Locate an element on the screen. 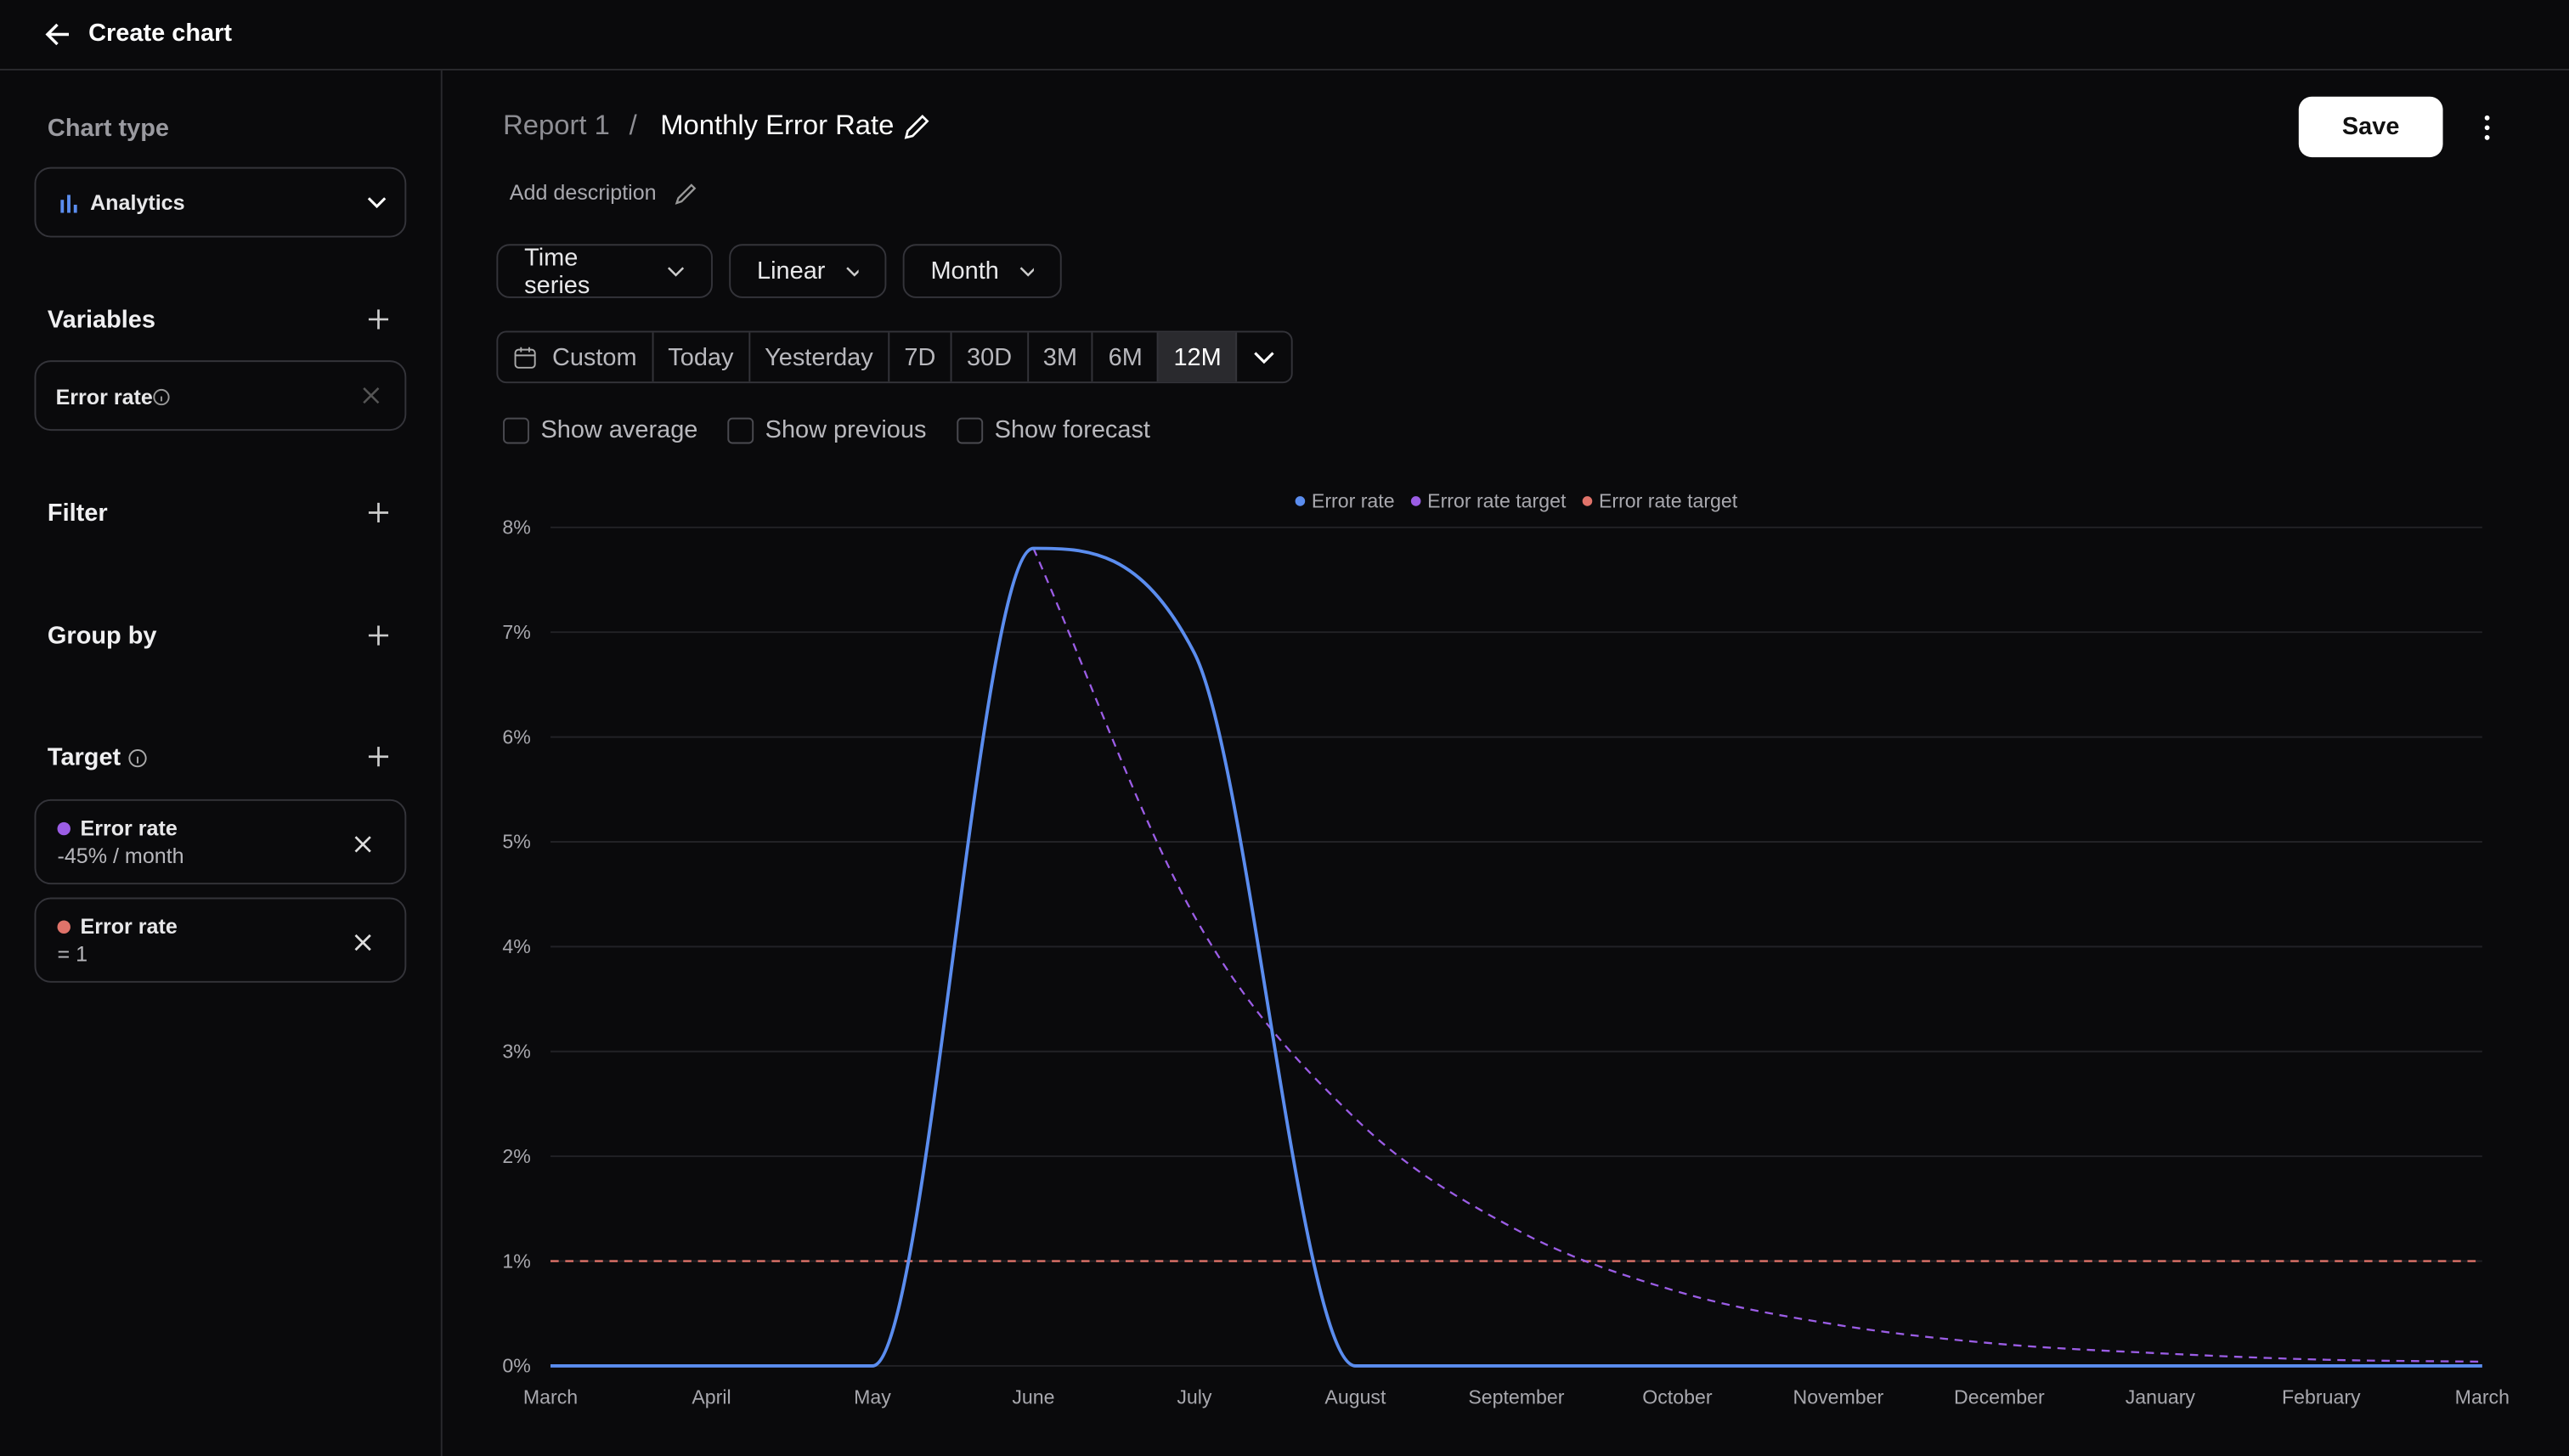 The height and width of the screenshot is (1456, 2569). toggle: Show forecast is located at coordinates (1053, 430).